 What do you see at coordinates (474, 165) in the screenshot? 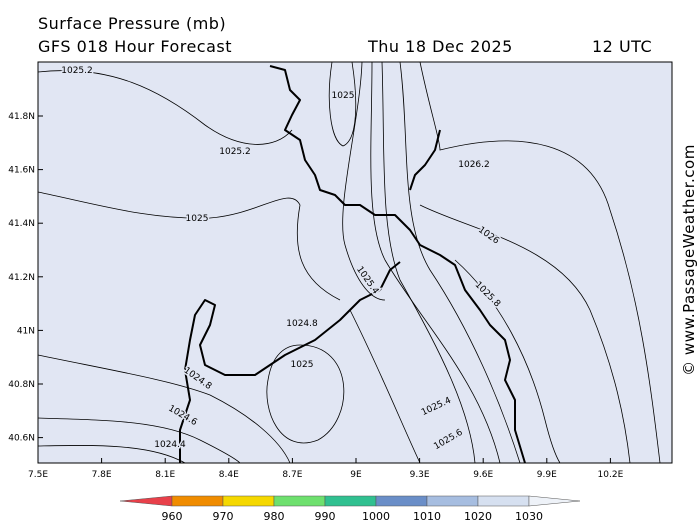
I see `isobar-label: 1026.2` at bounding box center [474, 165].